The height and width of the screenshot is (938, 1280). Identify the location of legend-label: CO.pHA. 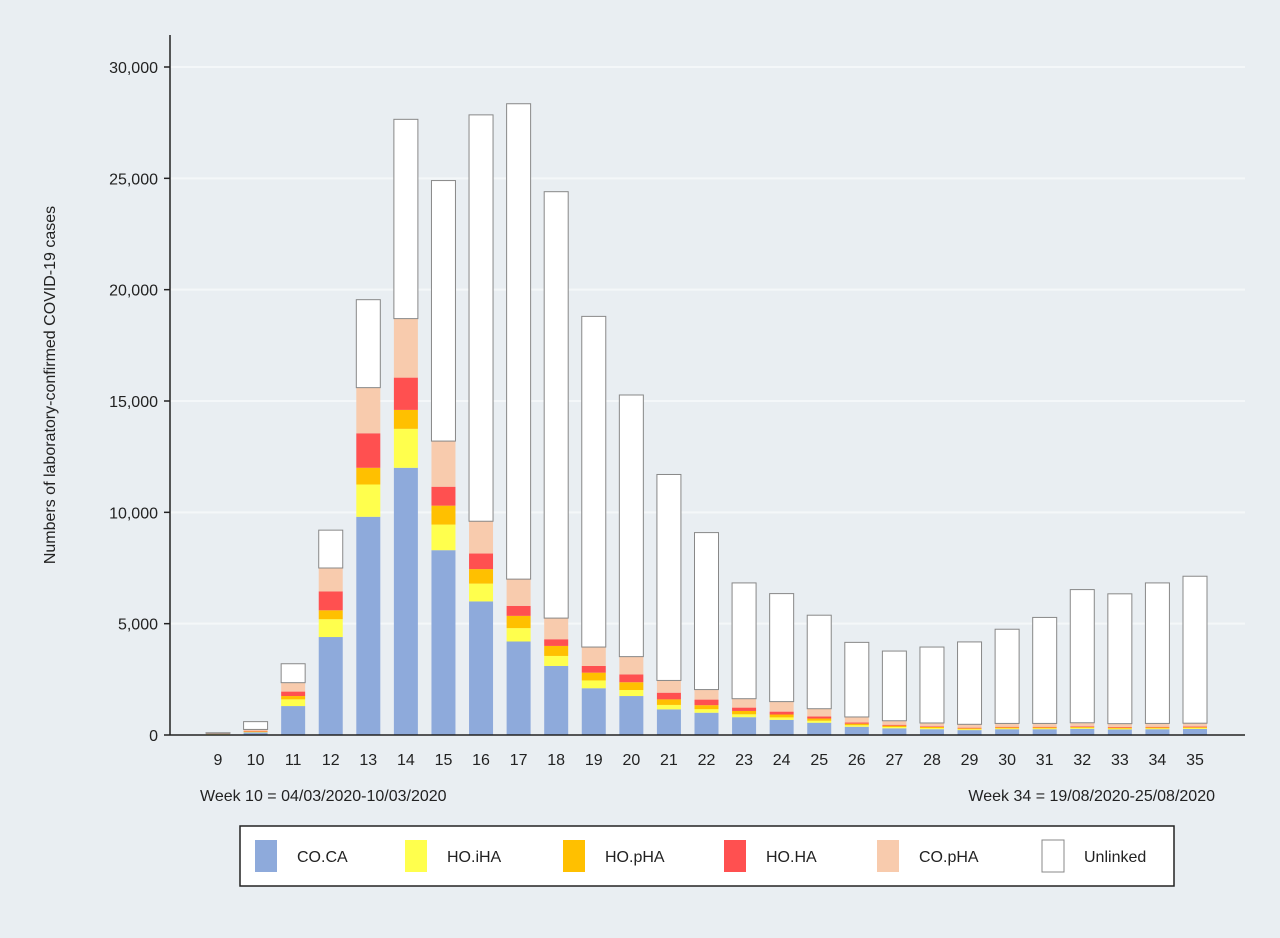
(949, 857).